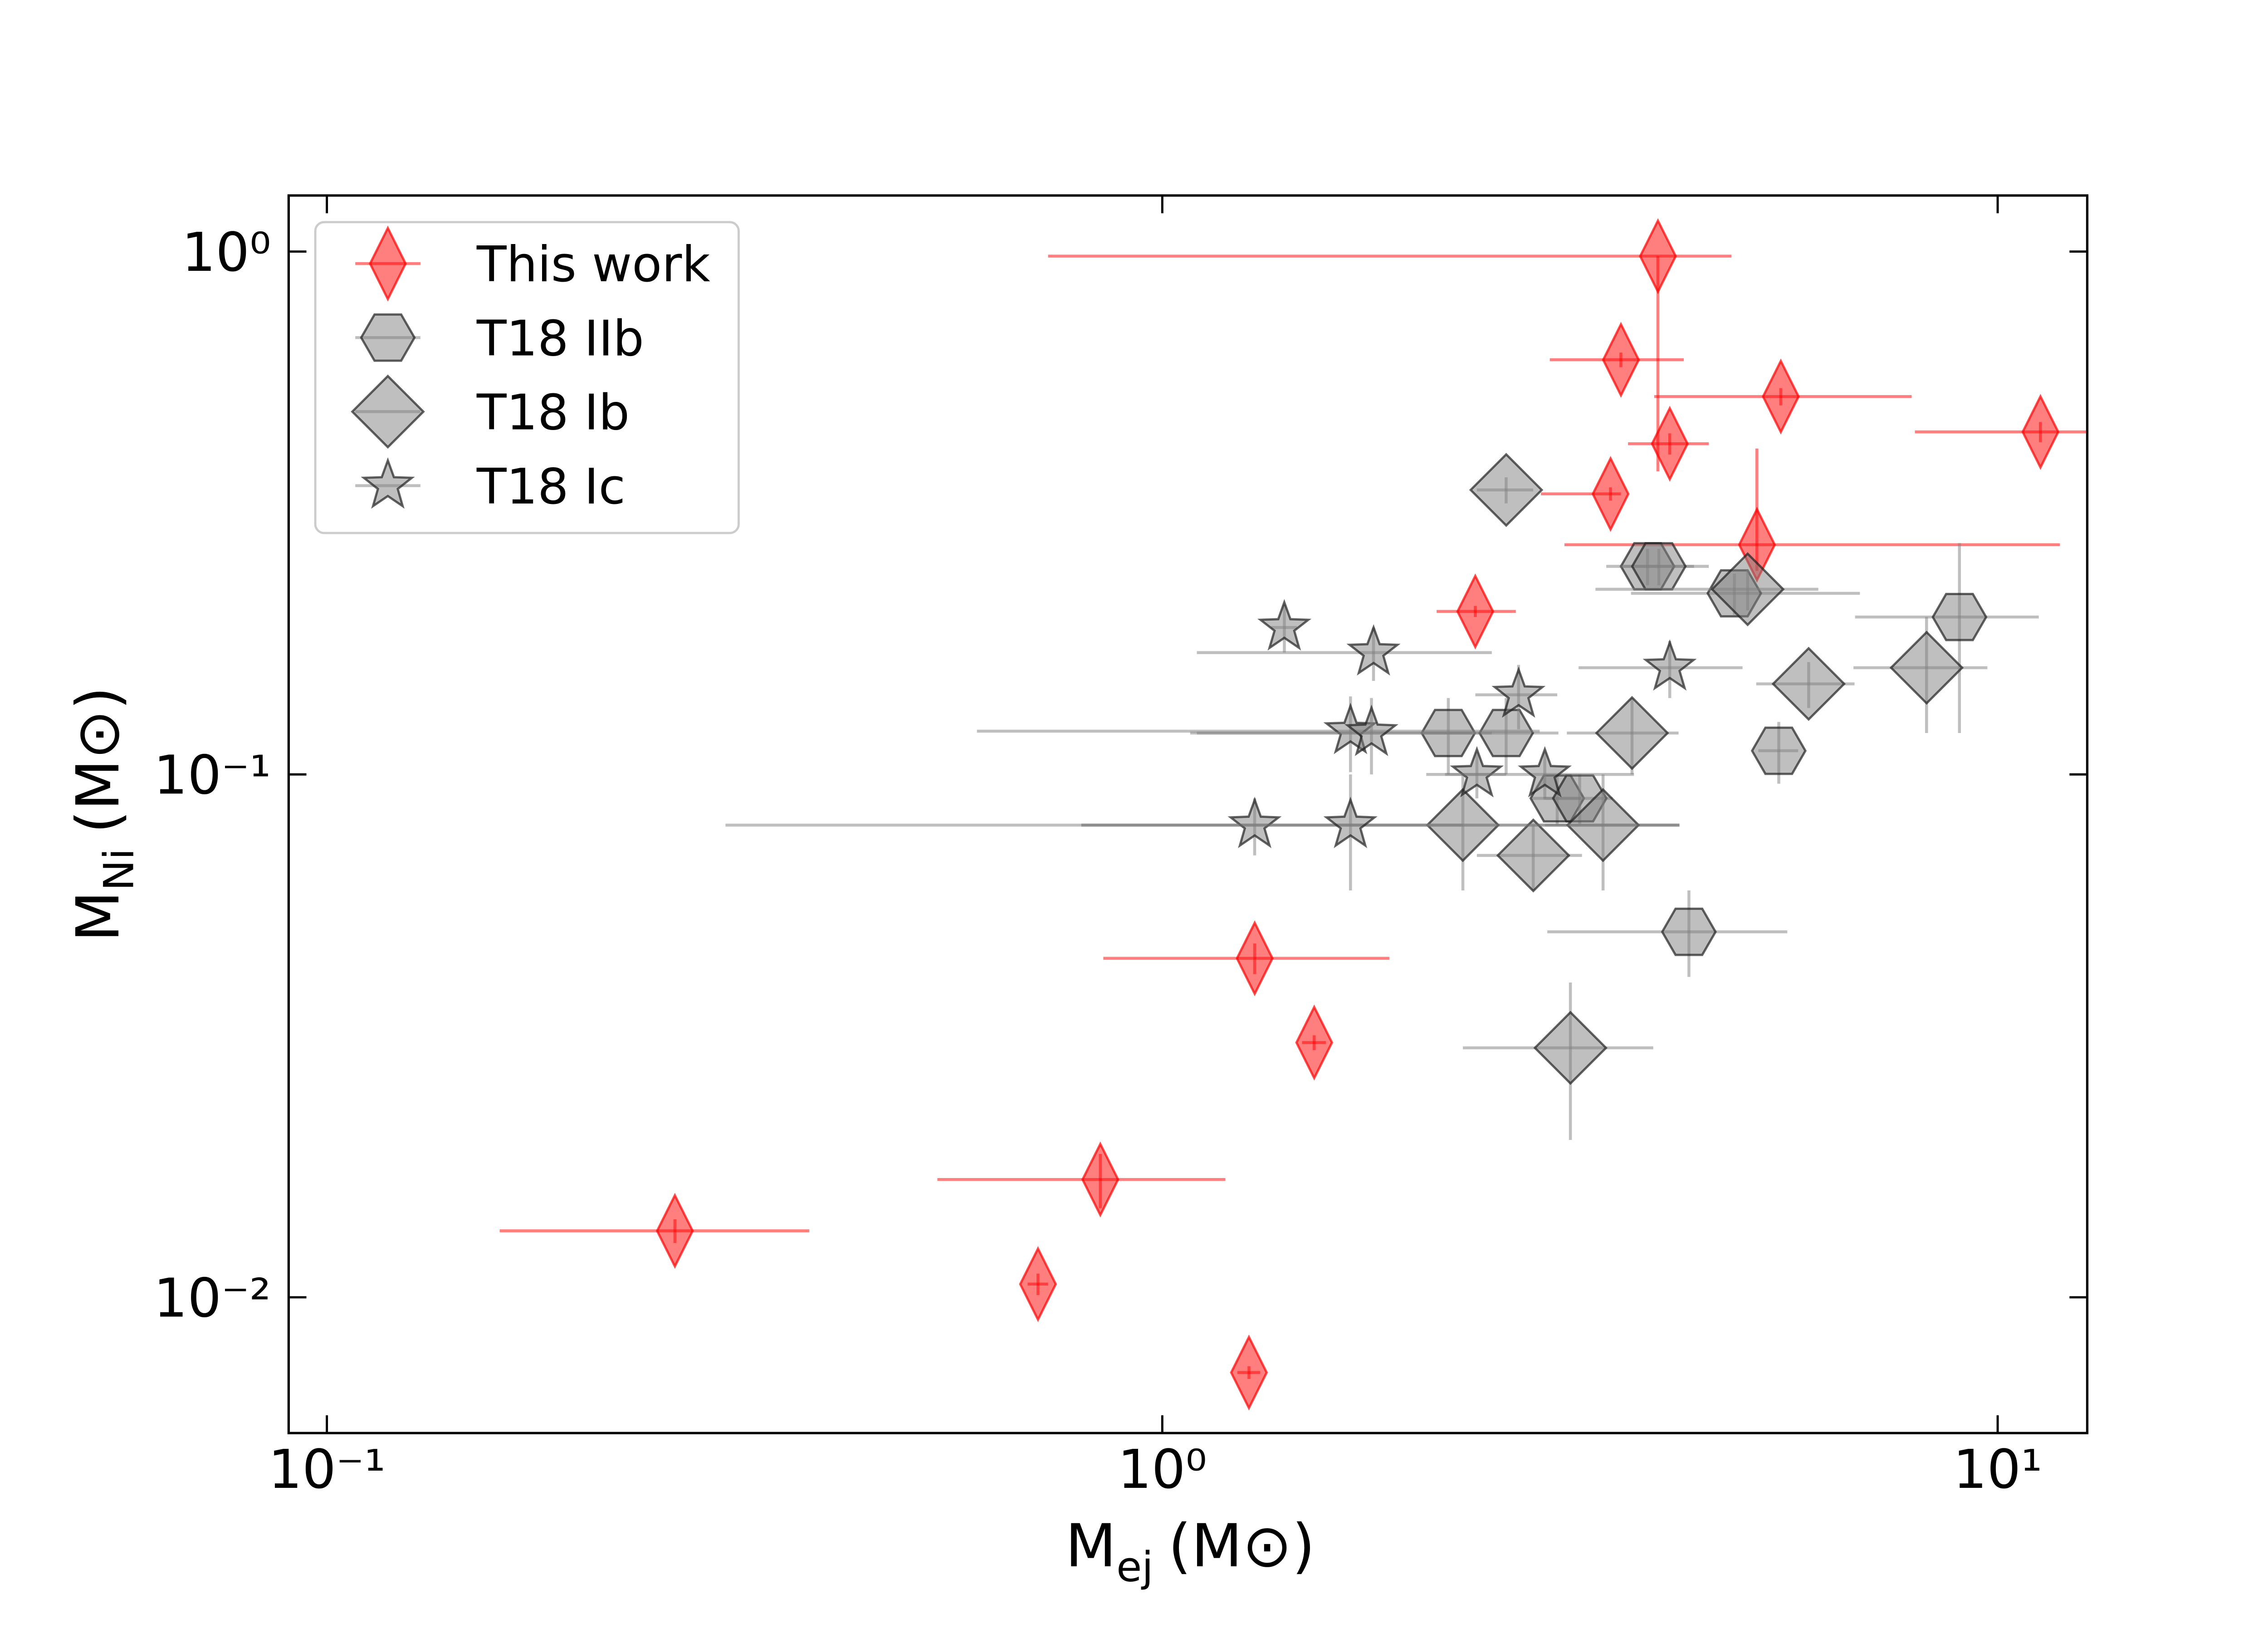 The image size is (2268, 1633). I want to click on y-axis-label: MNi (M⊙), so click(104, 814).